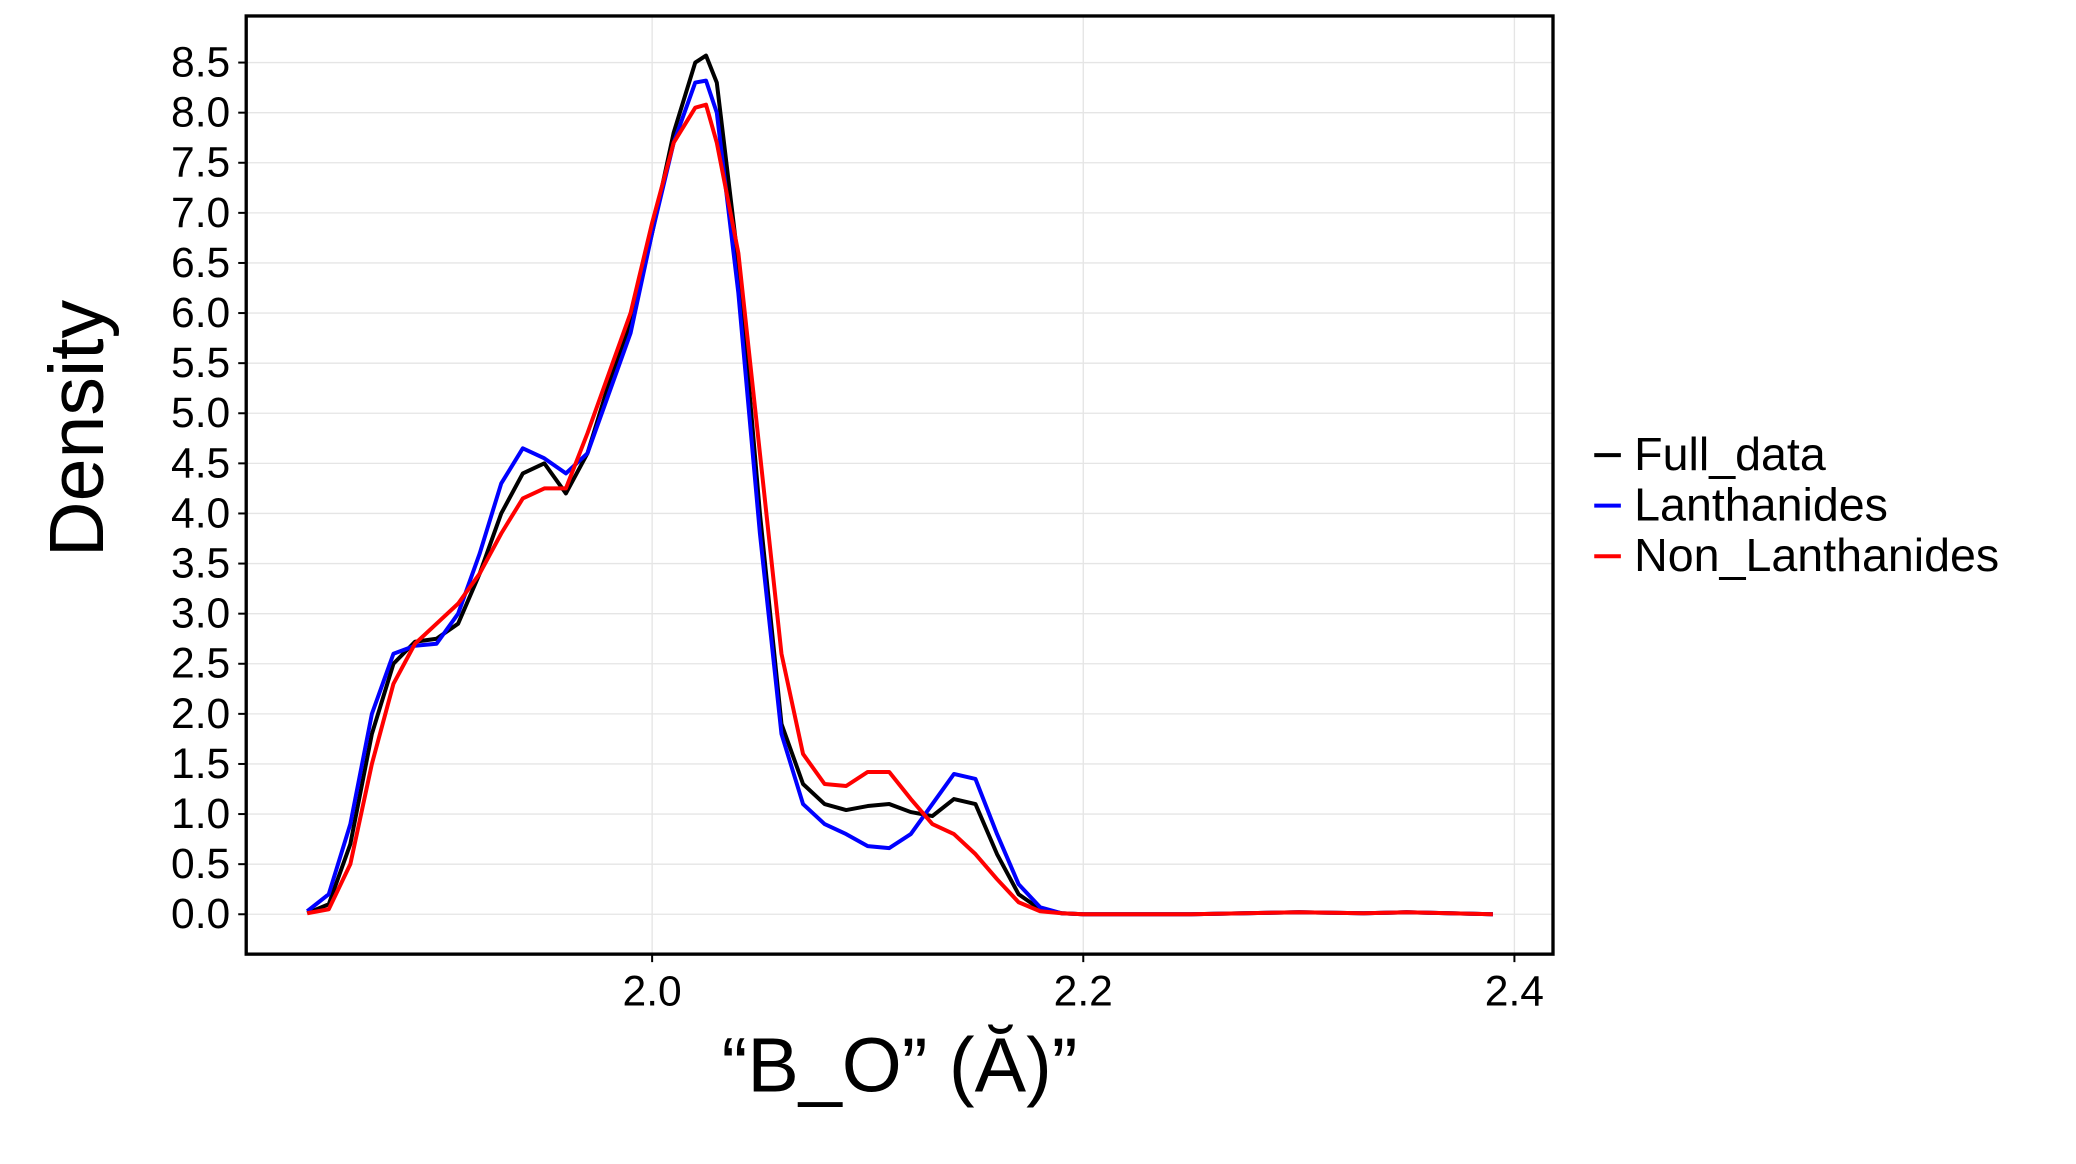  I want to click on y-tick-label: 3.5, so click(200, 563).